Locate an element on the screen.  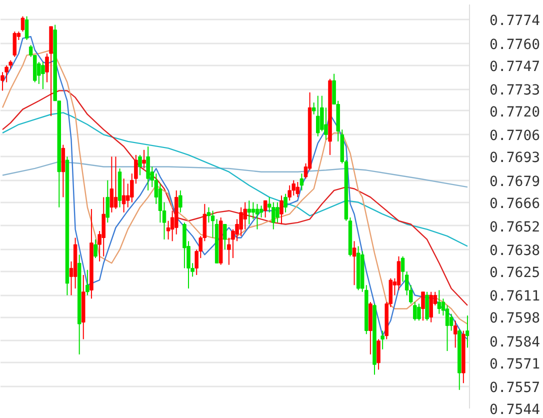
y-tick-label: 0.7733 is located at coordinates (515, 90).